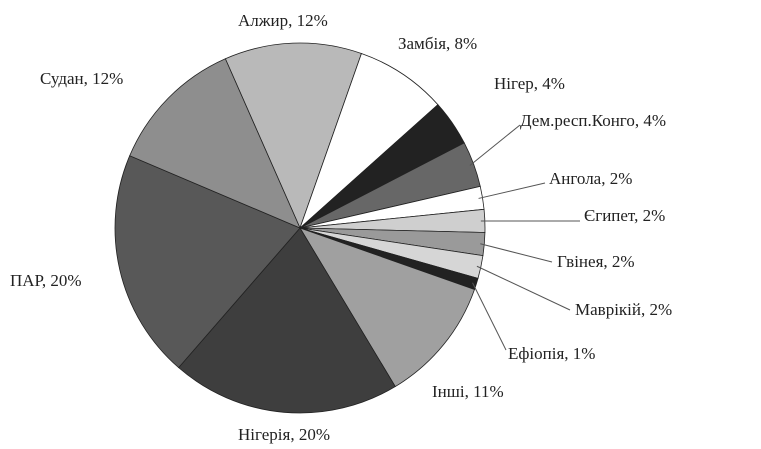 The width and height of the screenshot is (761, 449). I want to click on slice-label: Нігерія, 20%, so click(284, 434).